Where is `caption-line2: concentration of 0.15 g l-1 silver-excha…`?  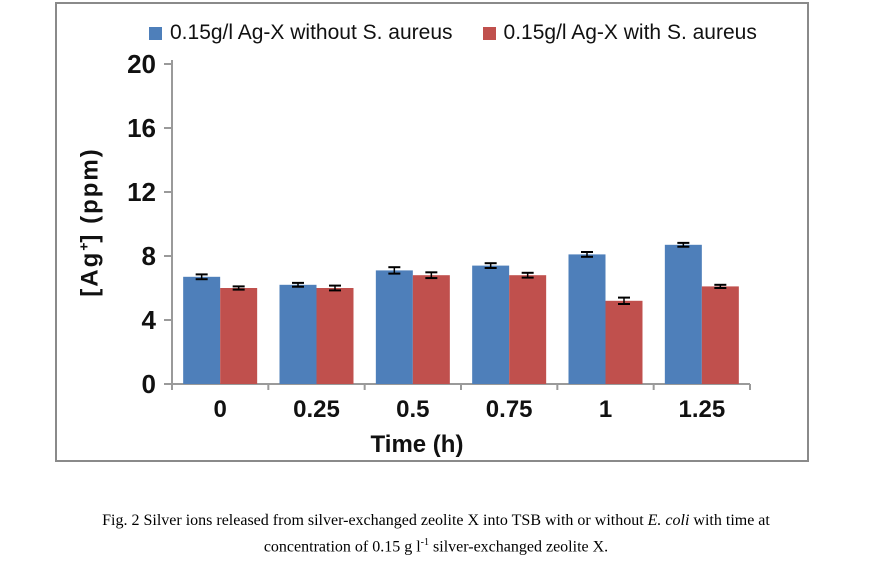 caption-line2: concentration of 0.15 g l-1 silver-excha… is located at coordinates (436, 545).